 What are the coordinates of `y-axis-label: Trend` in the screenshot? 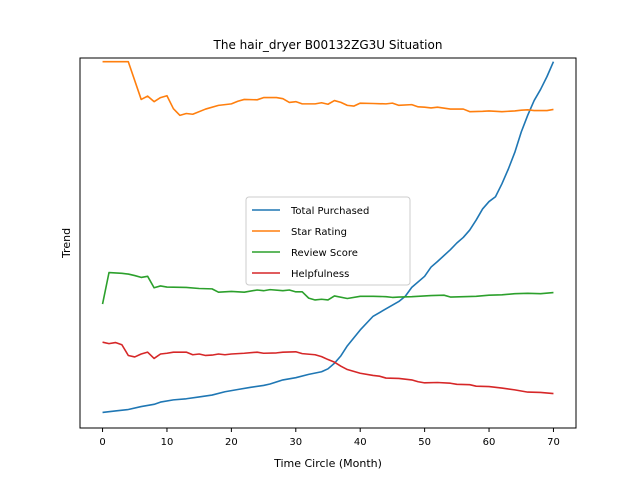 It's located at (66, 243).